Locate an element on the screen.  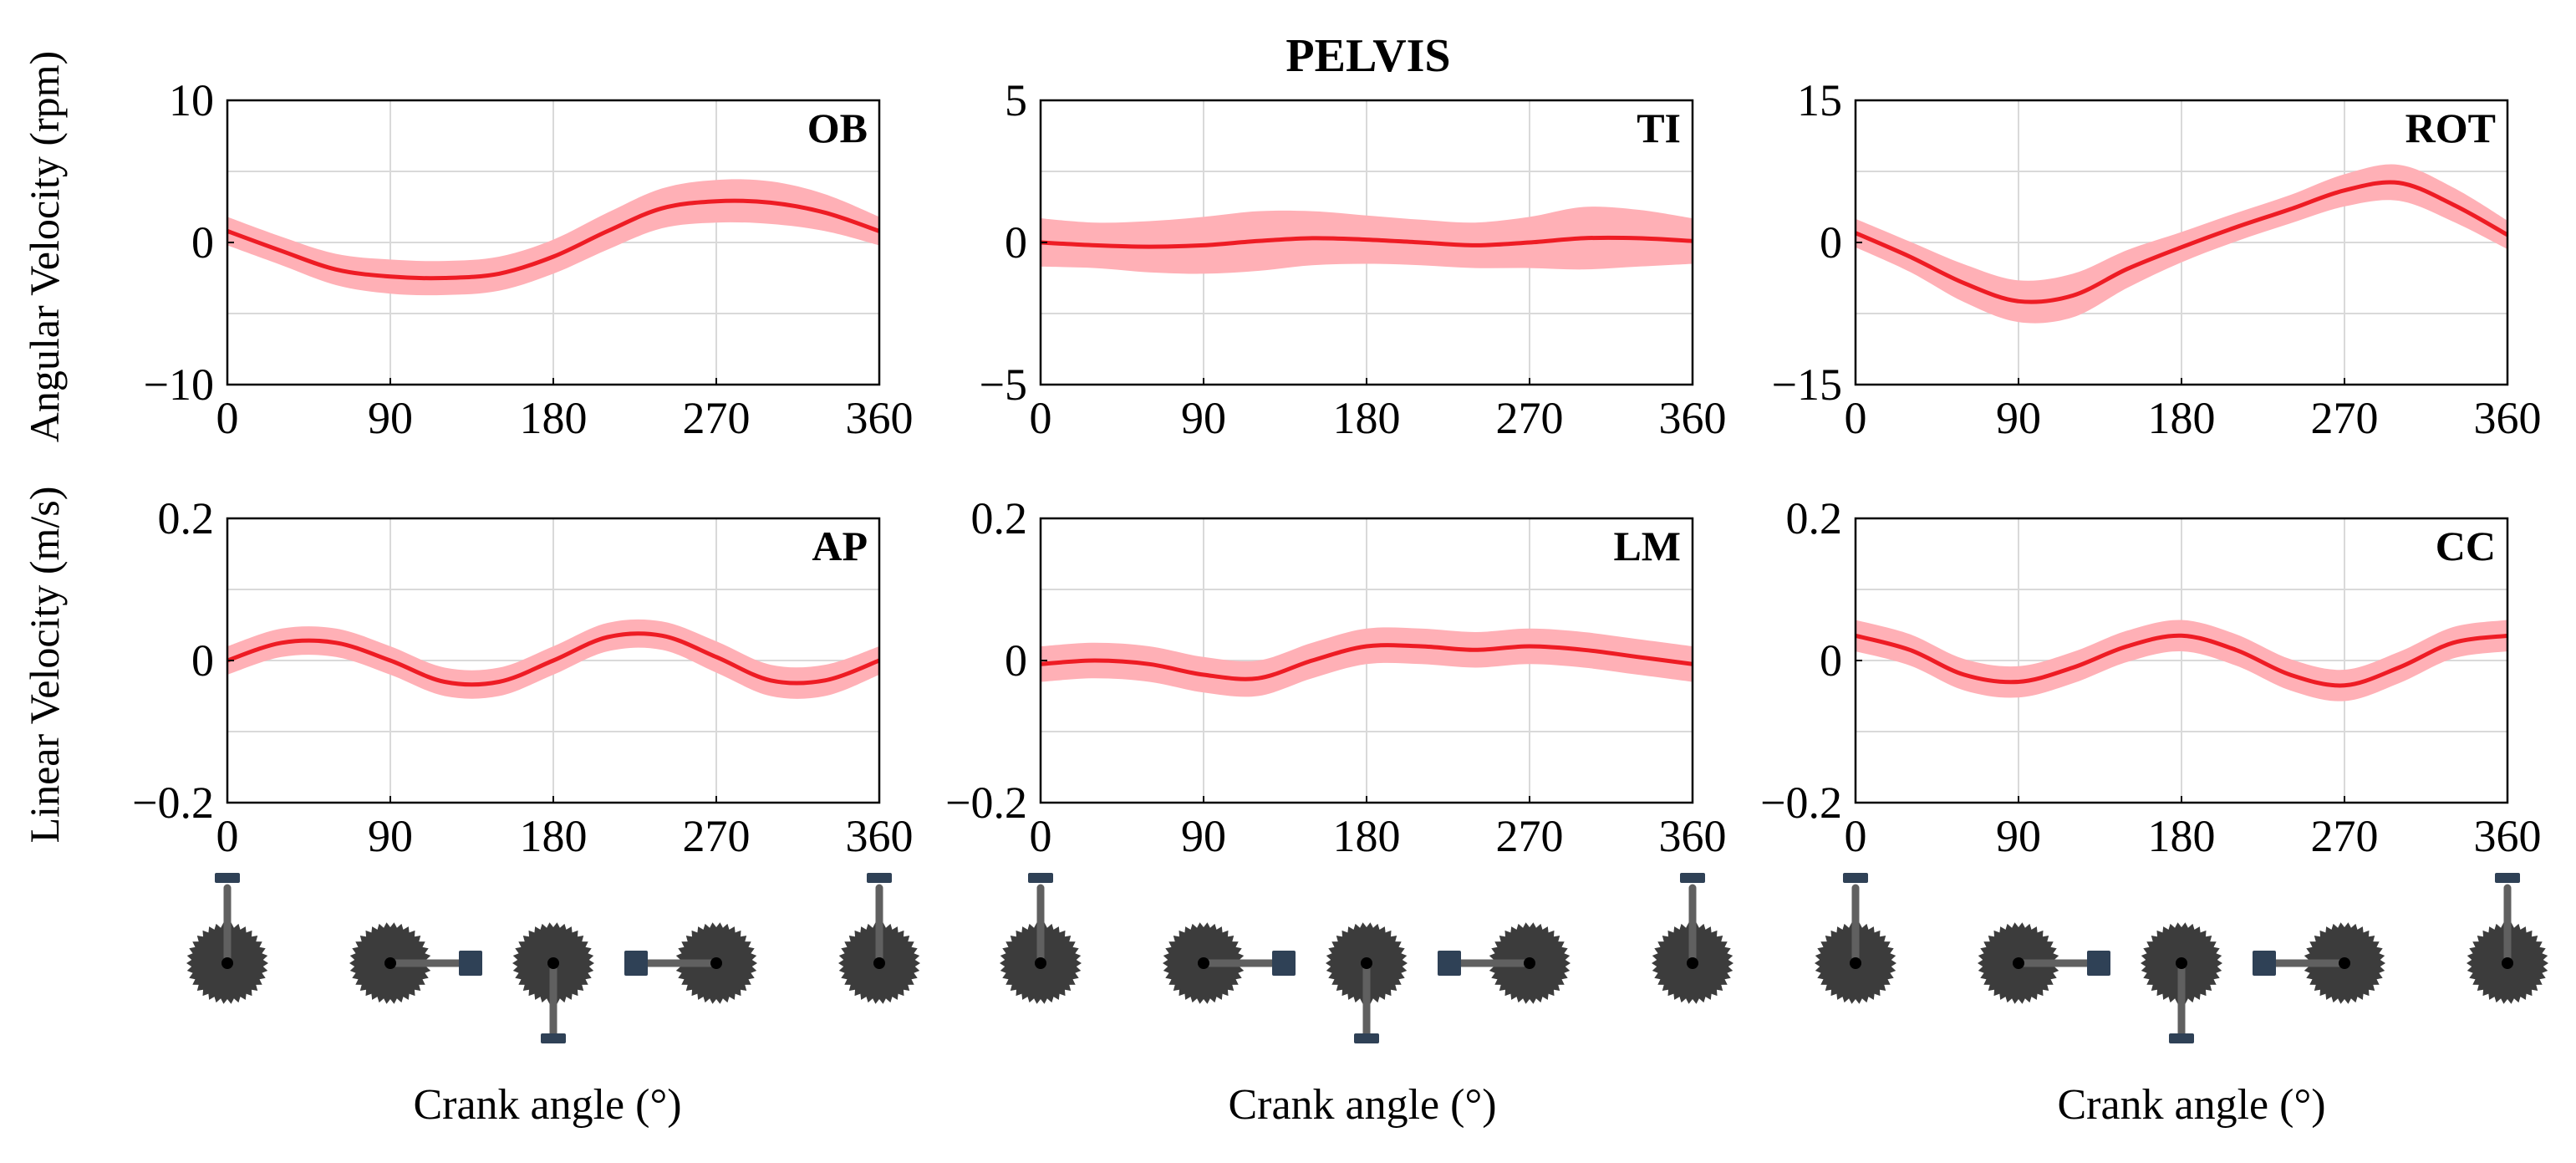
panel-ap: 0 90 180 270 360−0.200.2AP is located at coordinates (522, 677).